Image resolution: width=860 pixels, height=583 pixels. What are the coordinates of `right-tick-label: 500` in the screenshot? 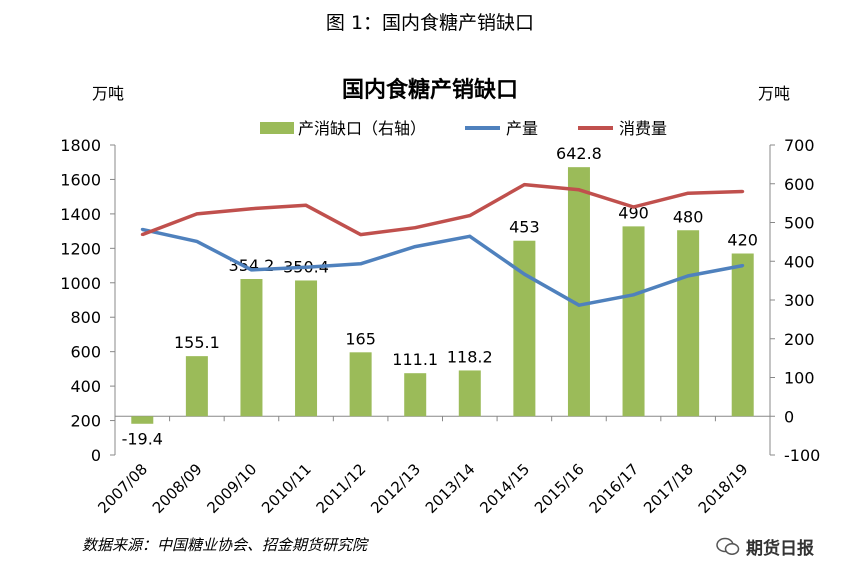 It's located at (799, 223).